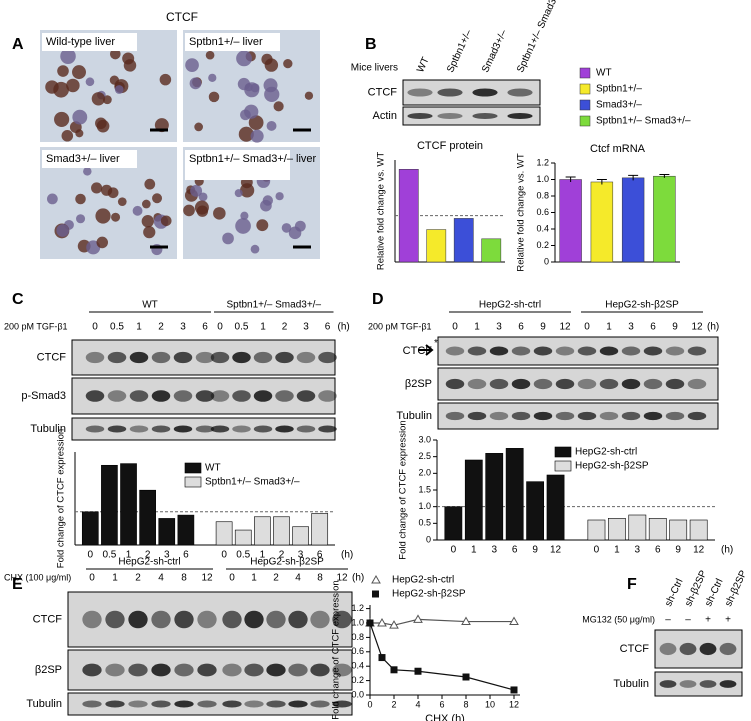 The image size is (751, 721). Describe the element at coordinates (129, 555) in the screenshot. I see `x-tick-label: 1` at that location.